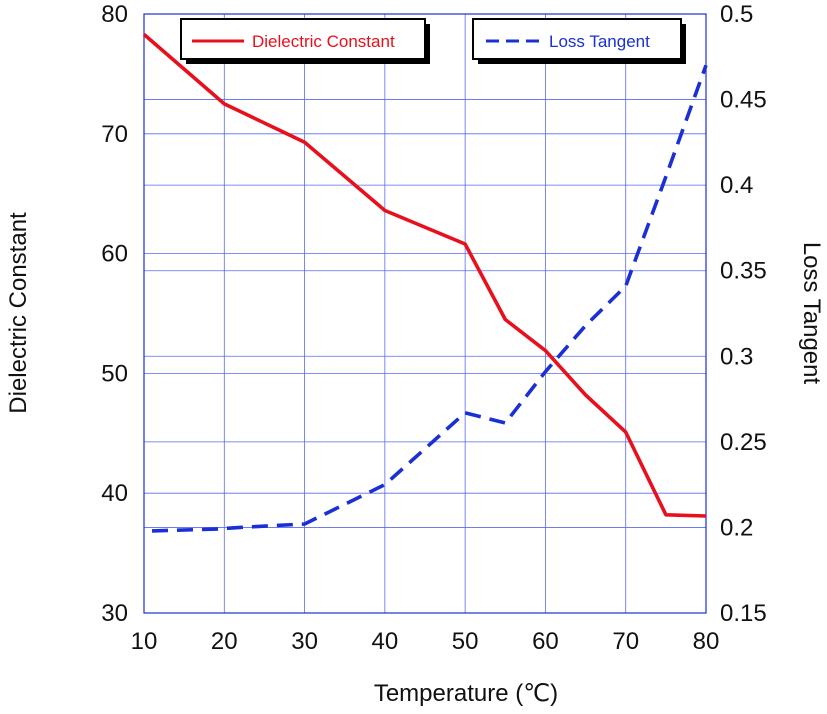  What do you see at coordinates (736, 185) in the screenshot?
I see `y2-tick-label: 0.4` at bounding box center [736, 185].